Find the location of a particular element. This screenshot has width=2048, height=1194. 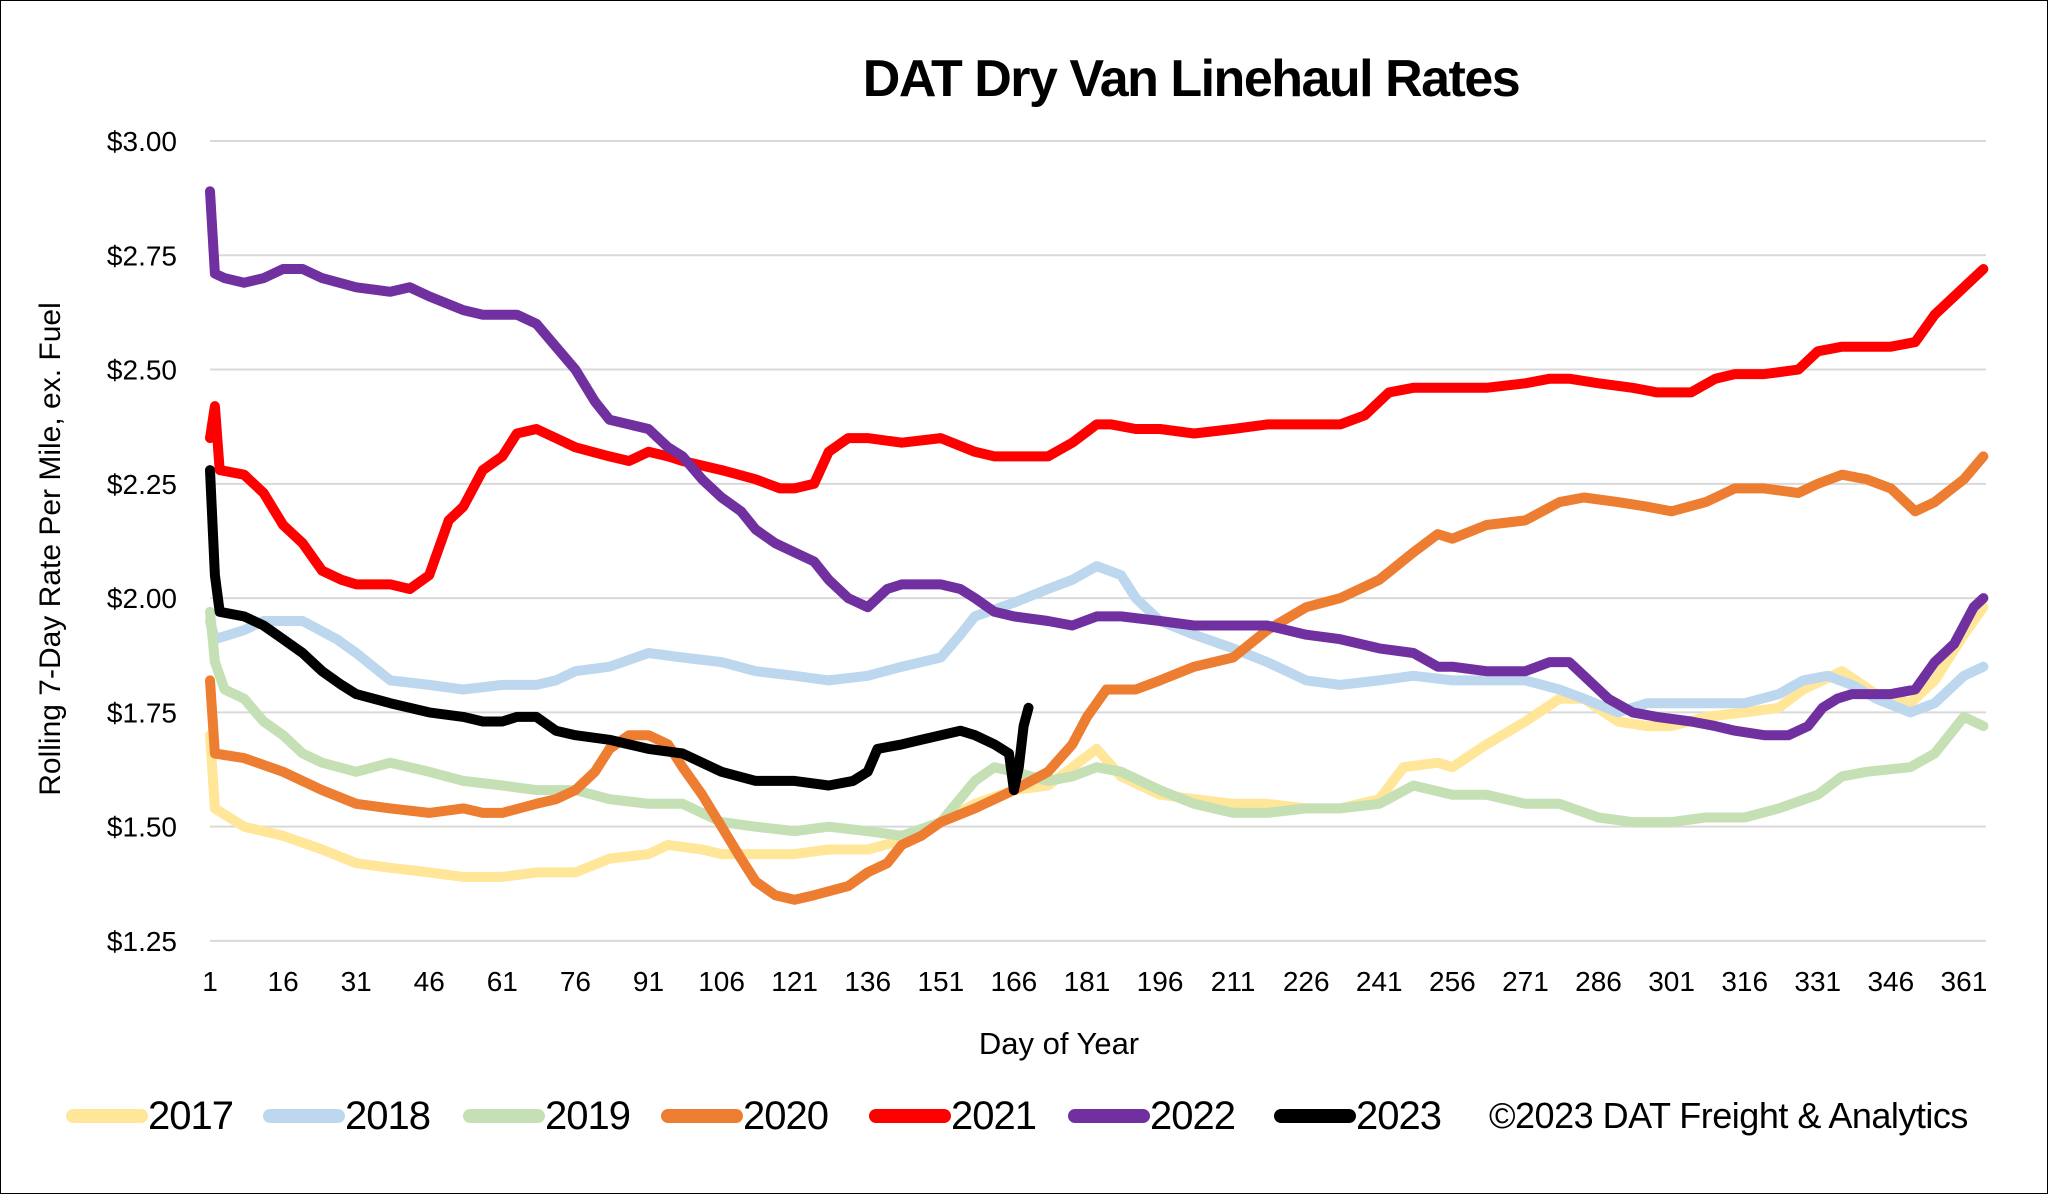

copyright-note: ©2023 DAT Freight & Analytics is located at coordinates (1728, 1115).